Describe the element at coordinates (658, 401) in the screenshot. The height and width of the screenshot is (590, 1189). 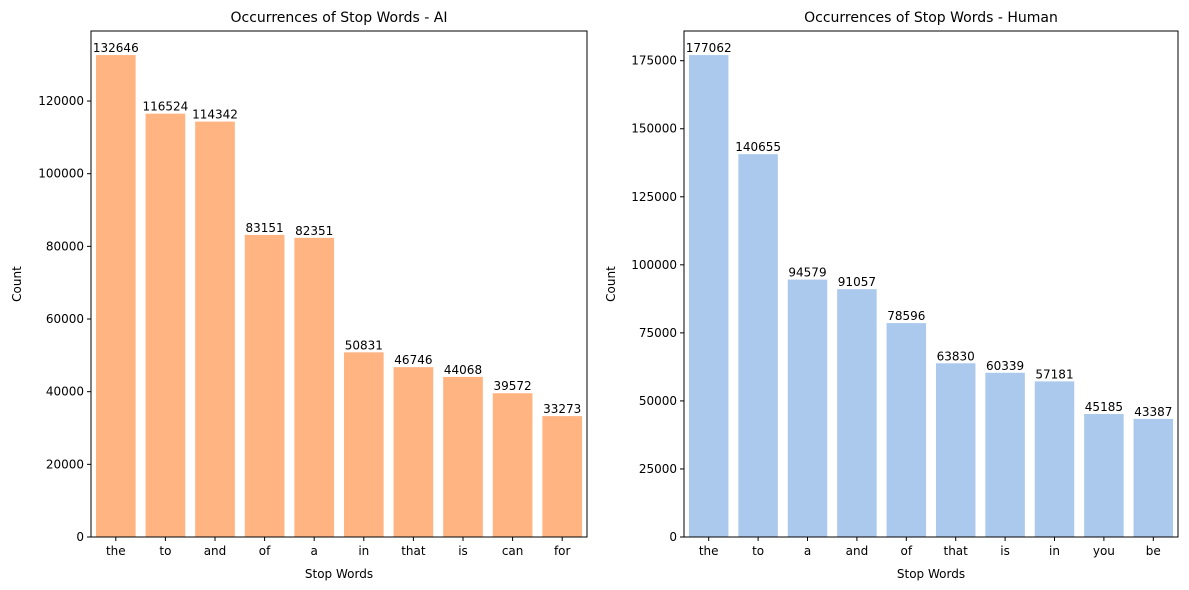
I see `y-tick-label: 50000` at that location.